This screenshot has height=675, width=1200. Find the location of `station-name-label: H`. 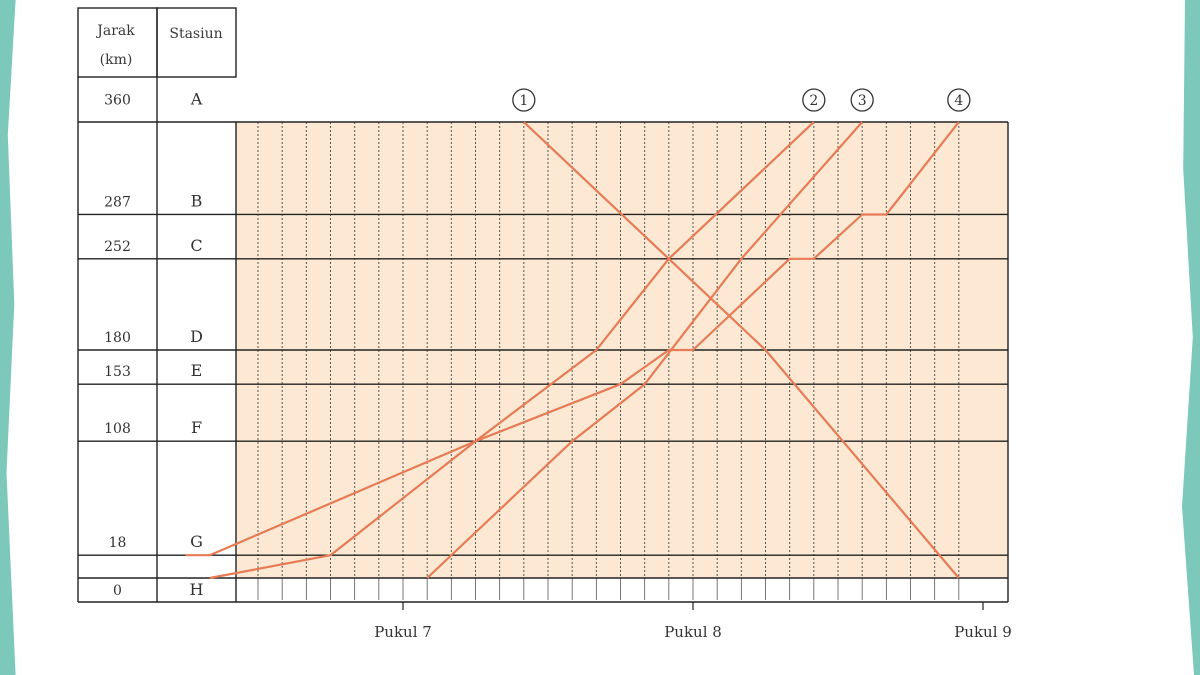

station-name-label: H is located at coordinates (197, 589).